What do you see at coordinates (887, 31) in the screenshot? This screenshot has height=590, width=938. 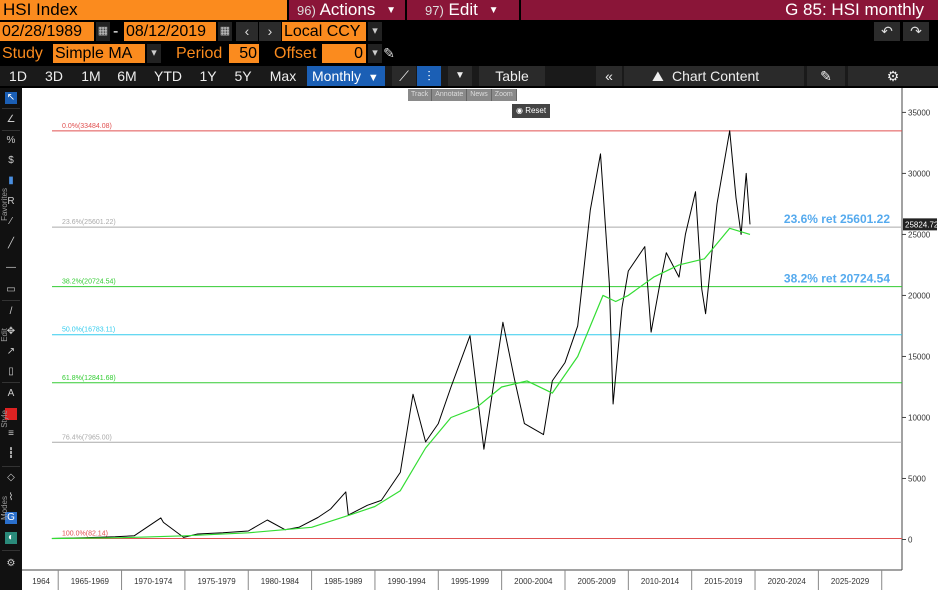 I see `undo-icon: ↶` at bounding box center [887, 31].